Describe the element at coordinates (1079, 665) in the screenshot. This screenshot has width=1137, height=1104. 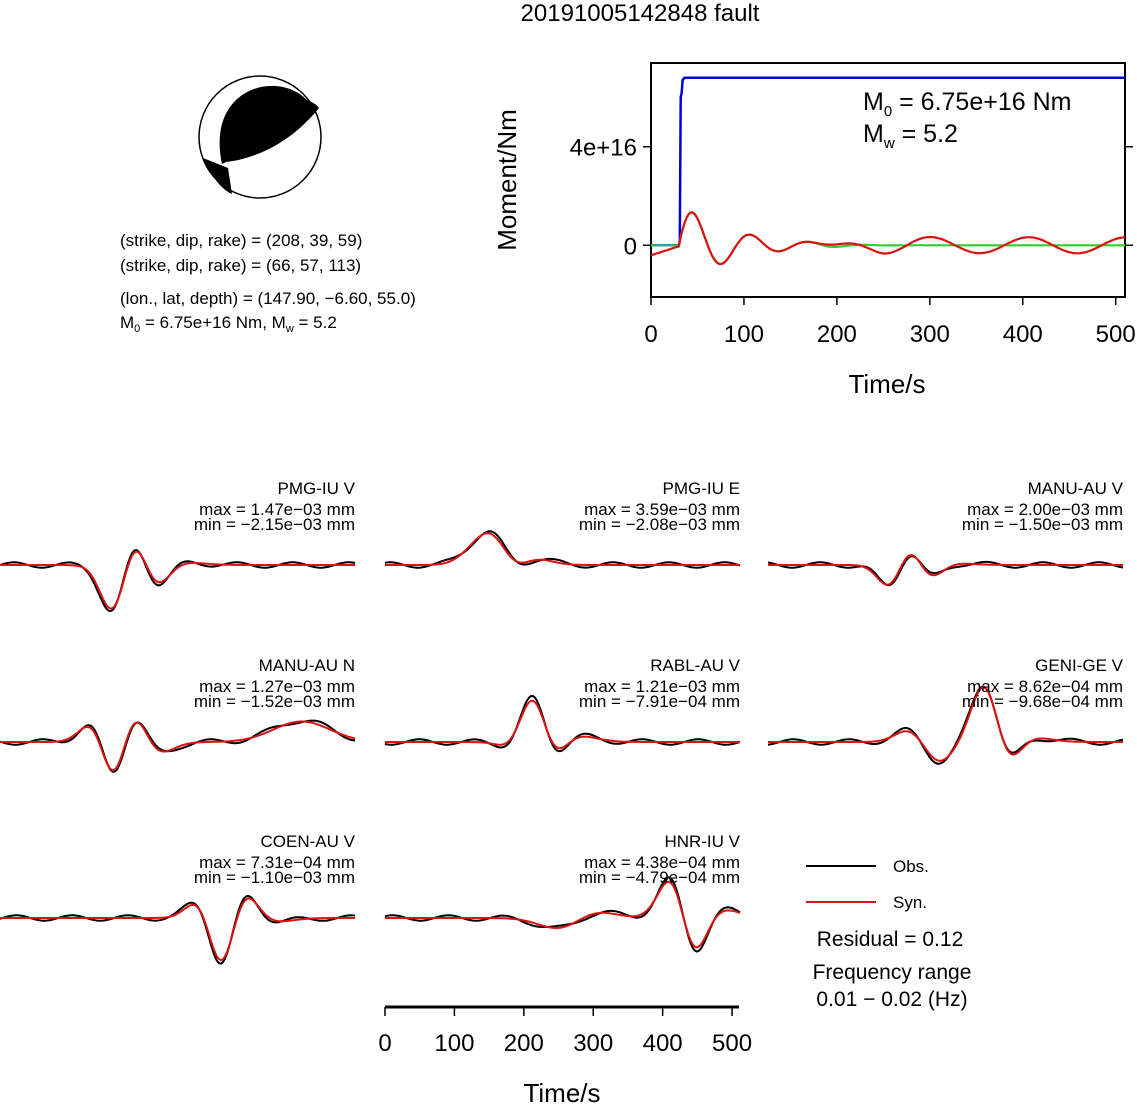
I see `waveform-station-label: GENI-GE V` at that location.